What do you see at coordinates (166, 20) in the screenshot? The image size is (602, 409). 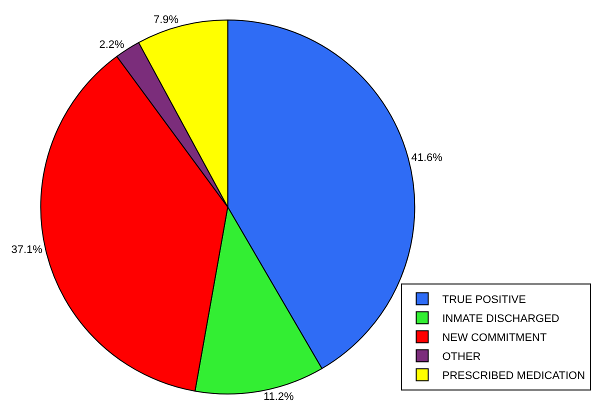 I see `data-label: 7.9%` at bounding box center [166, 20].